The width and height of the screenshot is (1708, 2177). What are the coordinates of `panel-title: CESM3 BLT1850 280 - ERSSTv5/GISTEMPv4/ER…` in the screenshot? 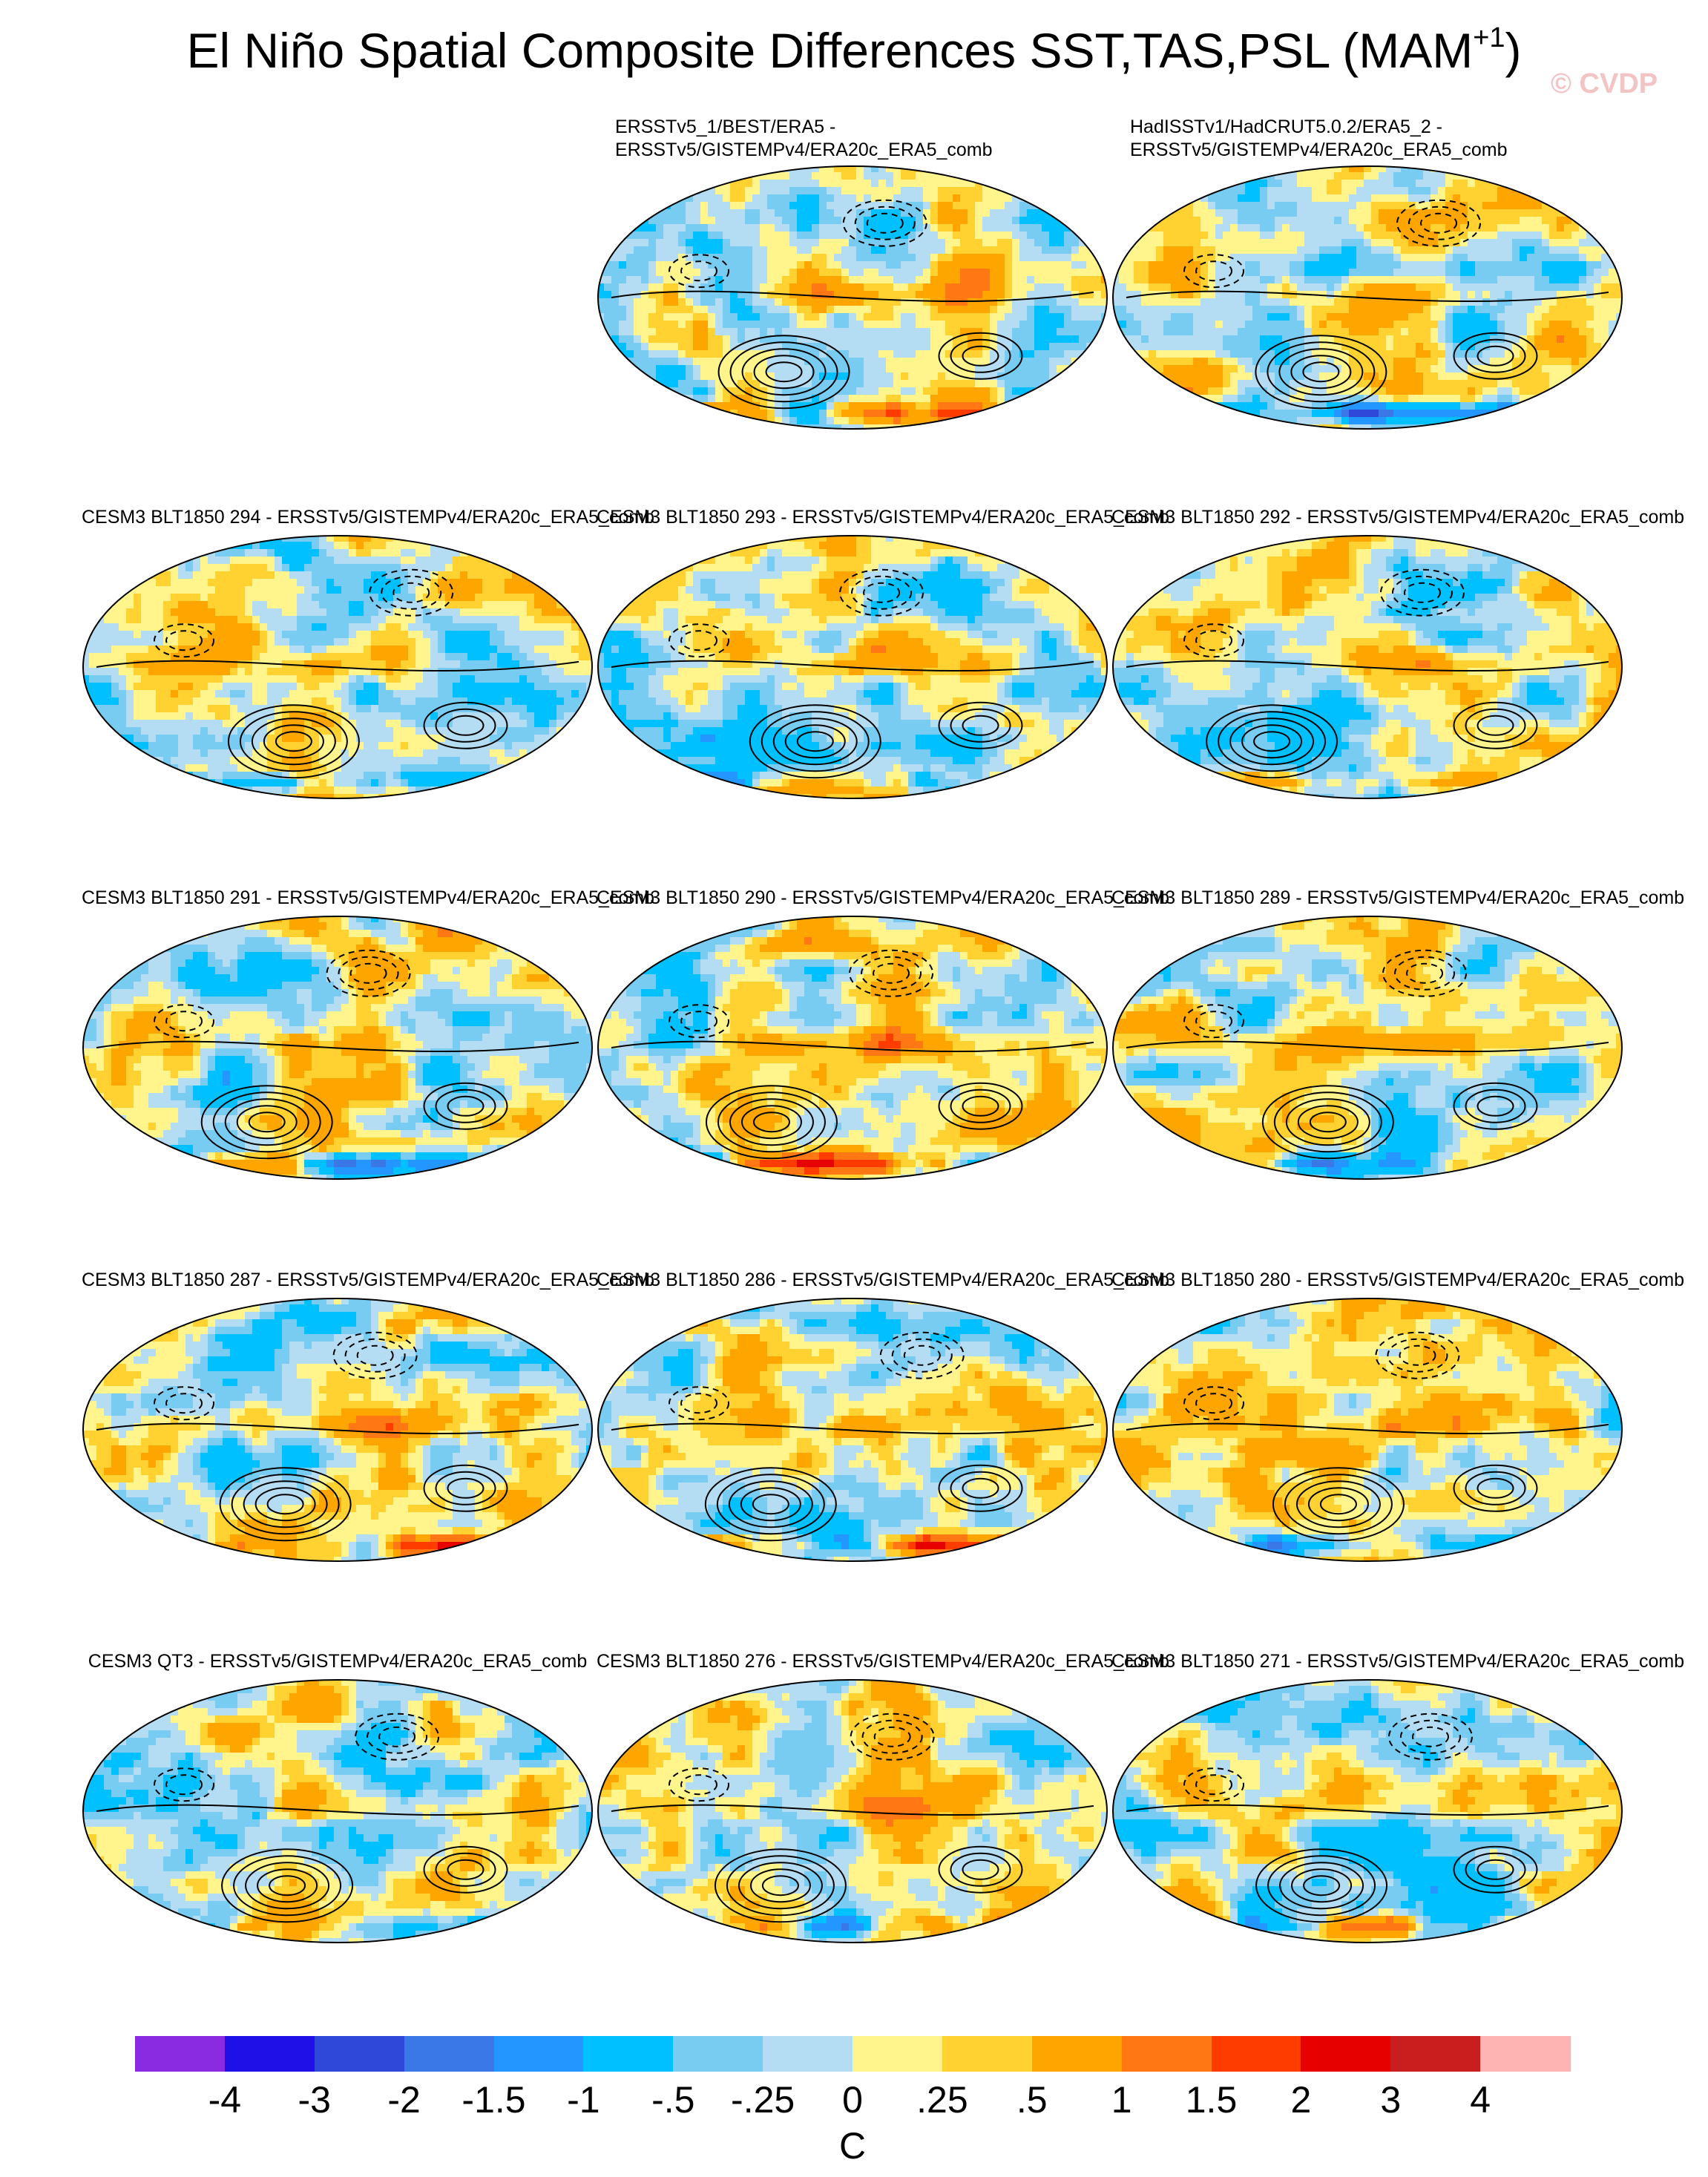 It's located at (1397, 1280).